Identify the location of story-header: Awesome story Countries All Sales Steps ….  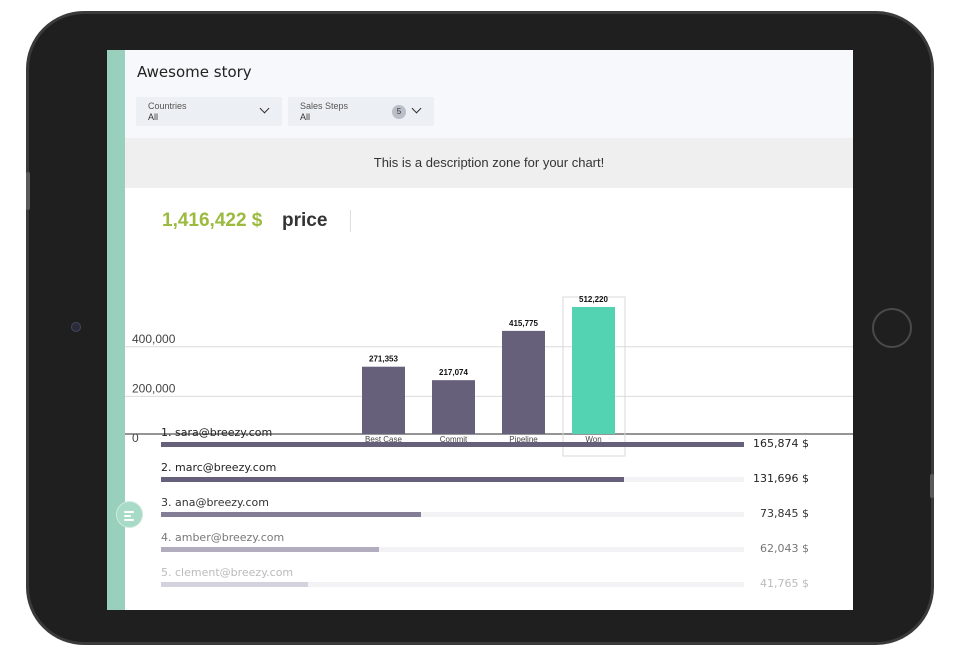
(489, 94).